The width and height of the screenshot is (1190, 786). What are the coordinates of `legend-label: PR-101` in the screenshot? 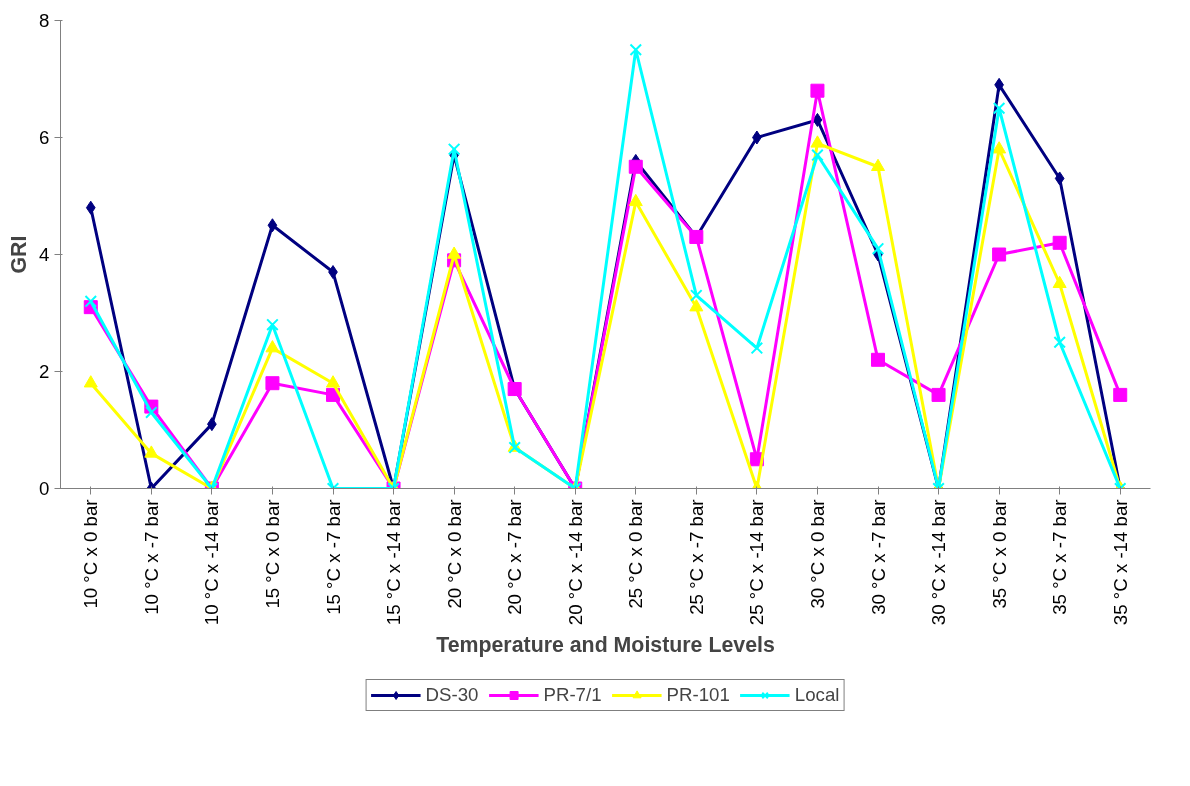 It's located at (698, 695).